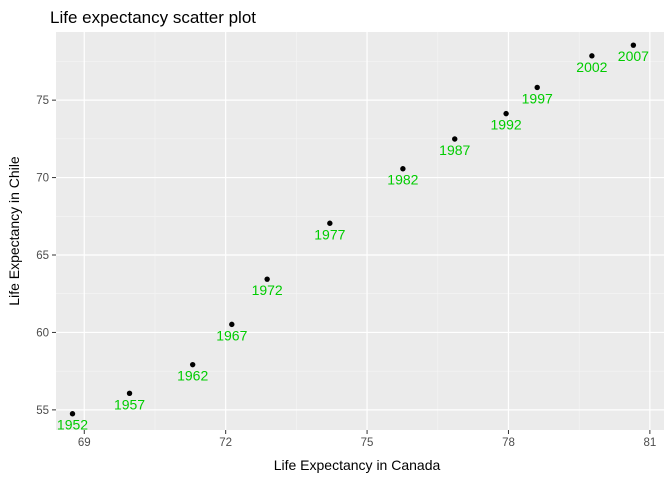  What do you see at coordinates (129, 404) in the screenshot?
I see `point-label: 1957` at bounding box center [129, 404].